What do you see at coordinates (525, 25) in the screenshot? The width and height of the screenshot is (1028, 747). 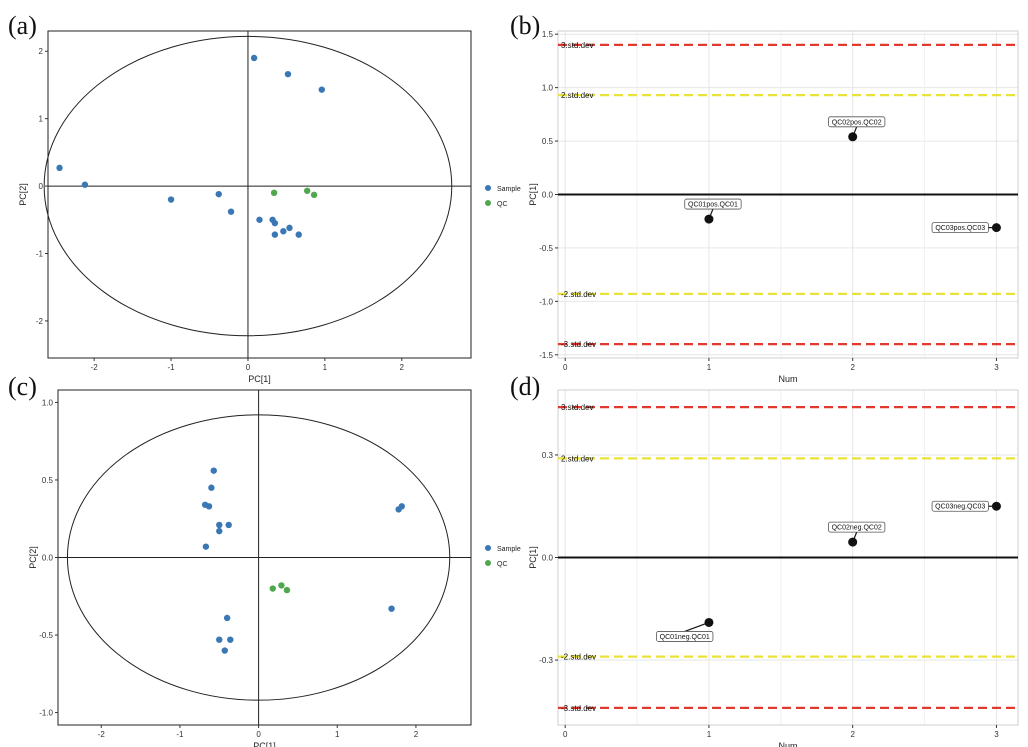 I see `panel-label: (b)` at bounding box center [525, 25].